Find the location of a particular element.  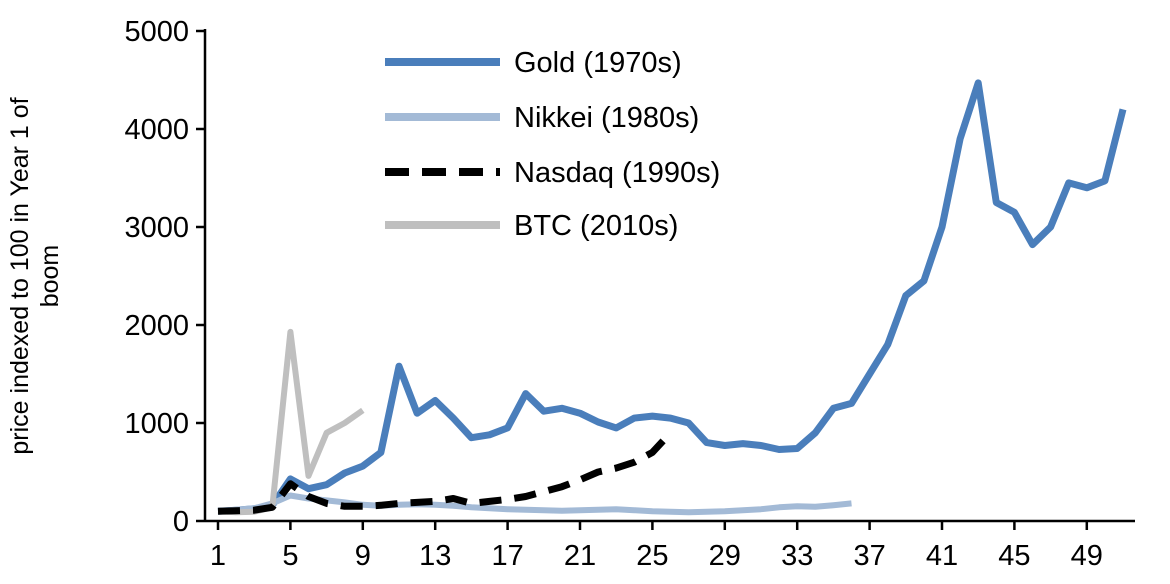

x-tick-label: 41 is located at coordinates (942, 556).